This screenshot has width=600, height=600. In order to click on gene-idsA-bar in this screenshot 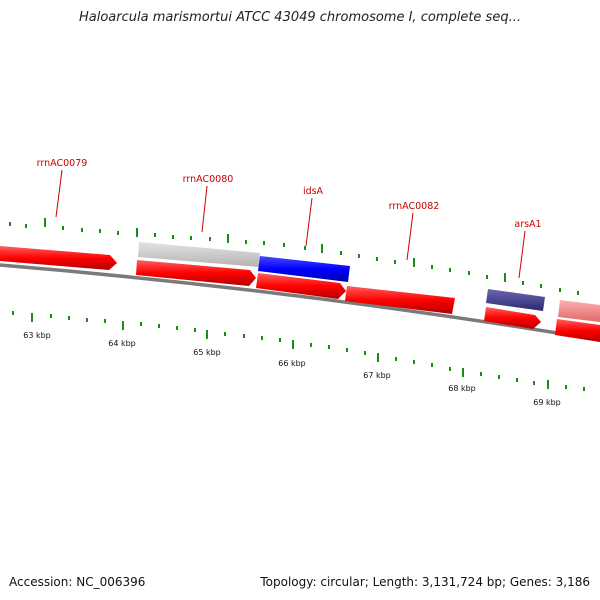, I will do `click(304, 269)`.